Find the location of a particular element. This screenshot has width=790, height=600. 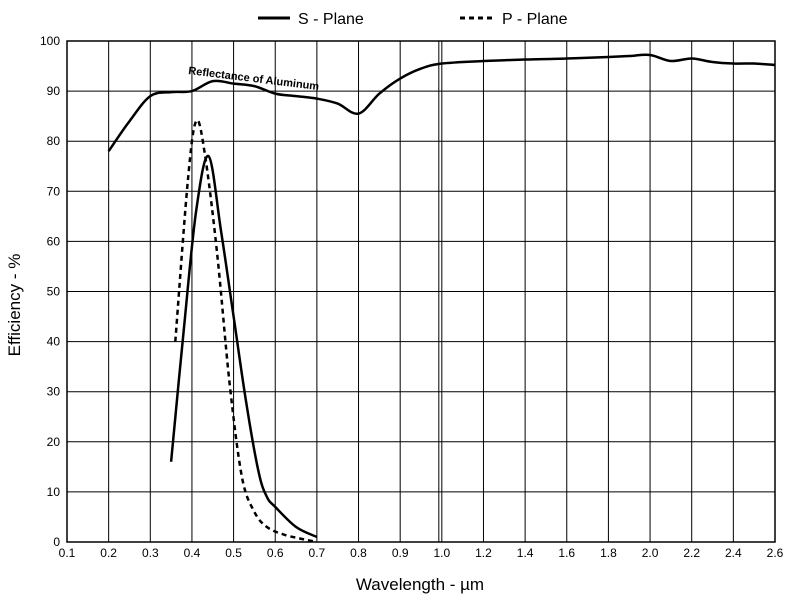

x-tick-label: 0.5 is located at coordinates (233, 553).